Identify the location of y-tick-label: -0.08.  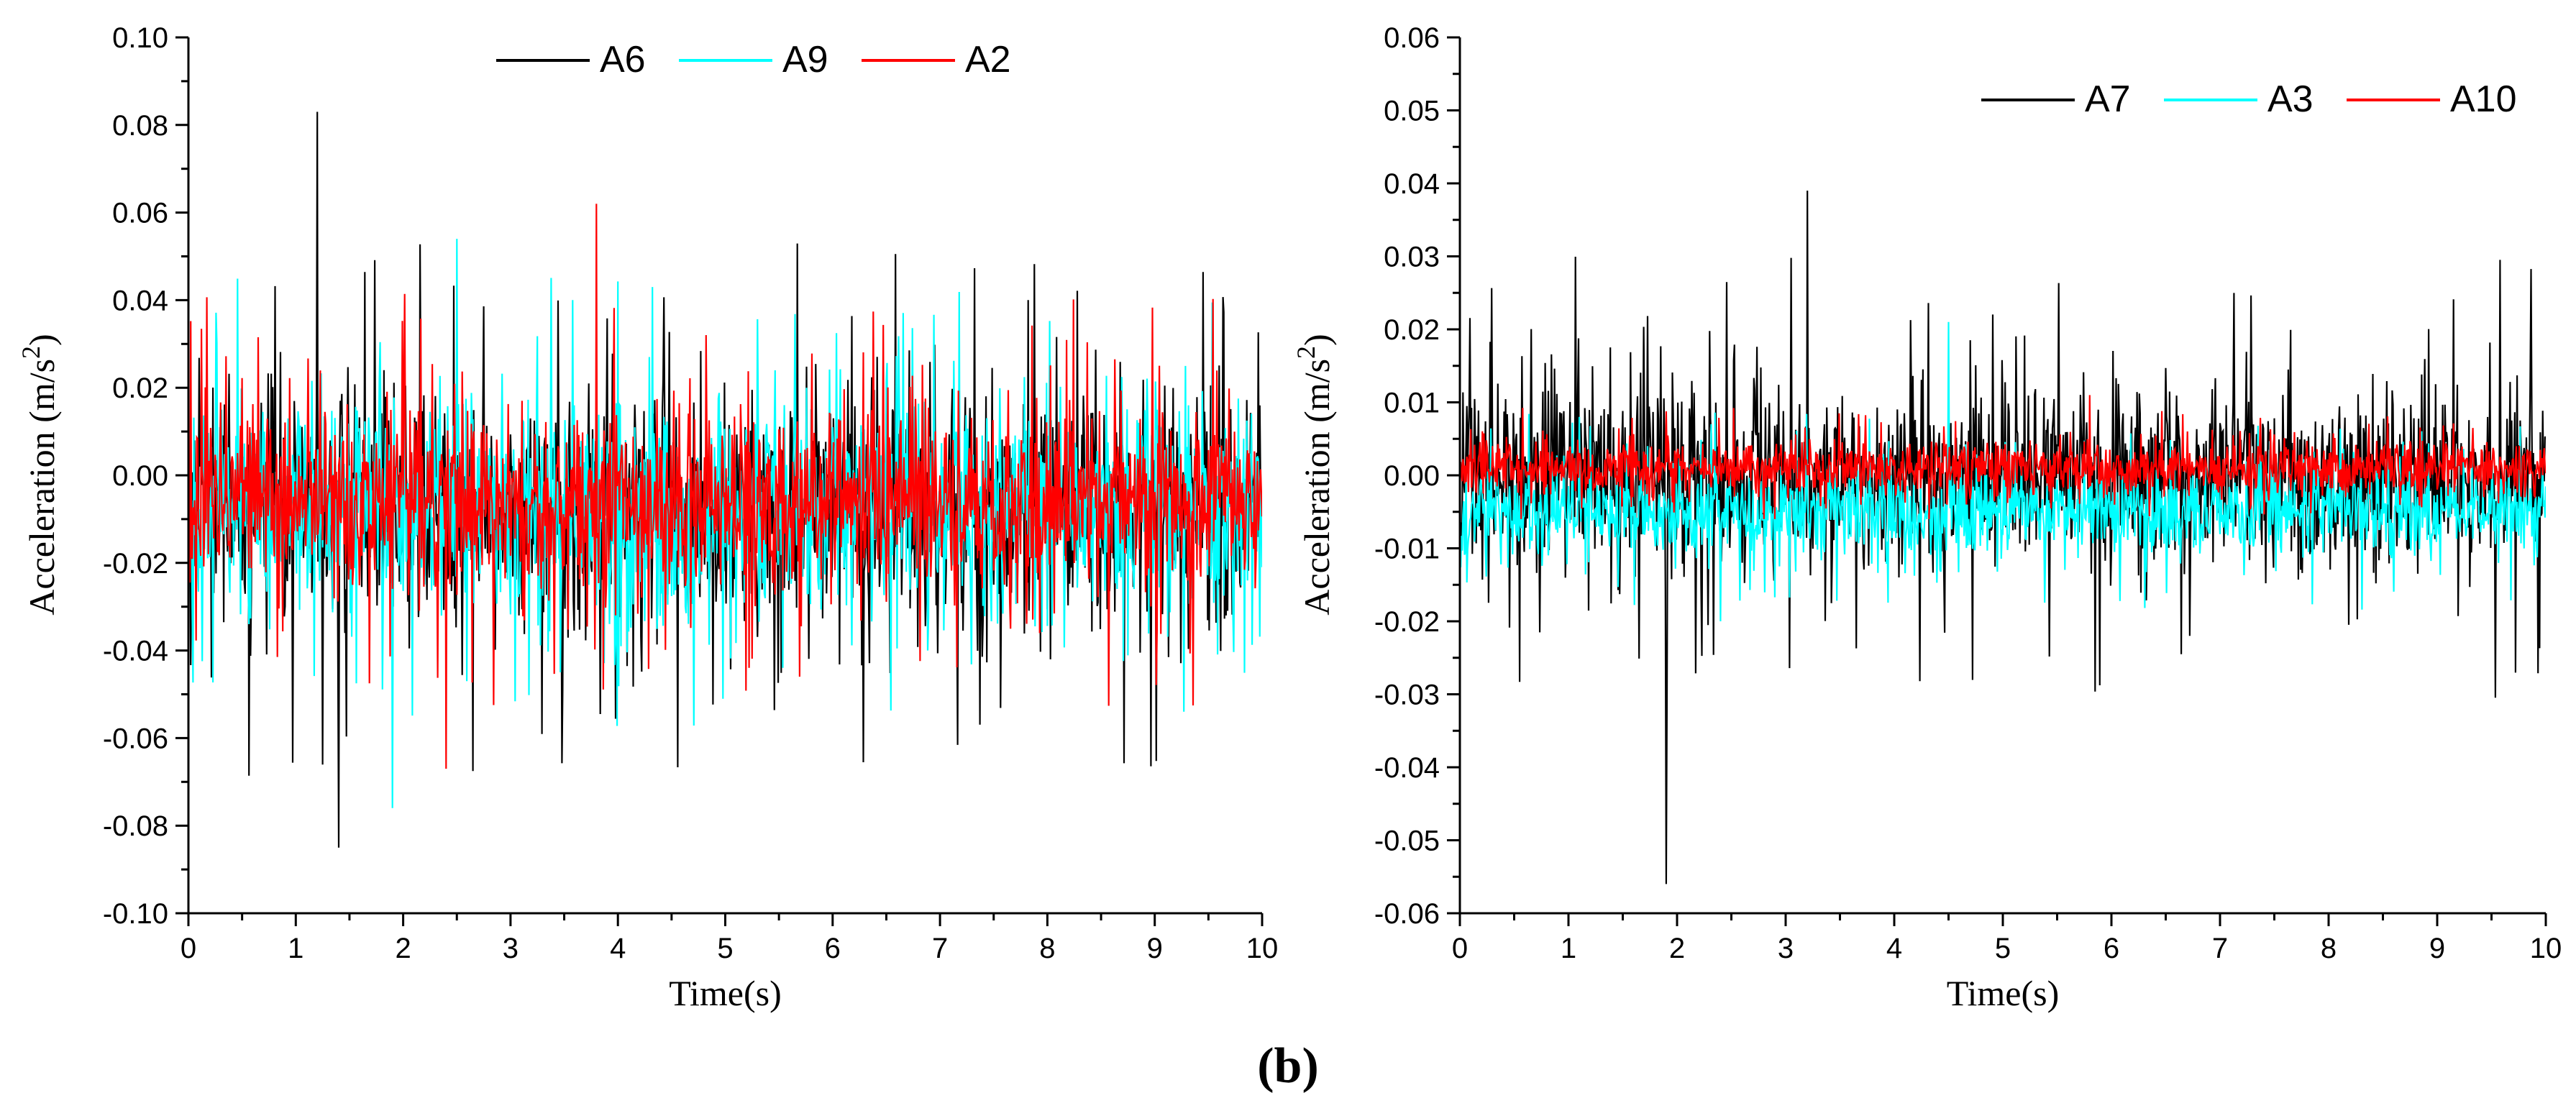
(135, 826).